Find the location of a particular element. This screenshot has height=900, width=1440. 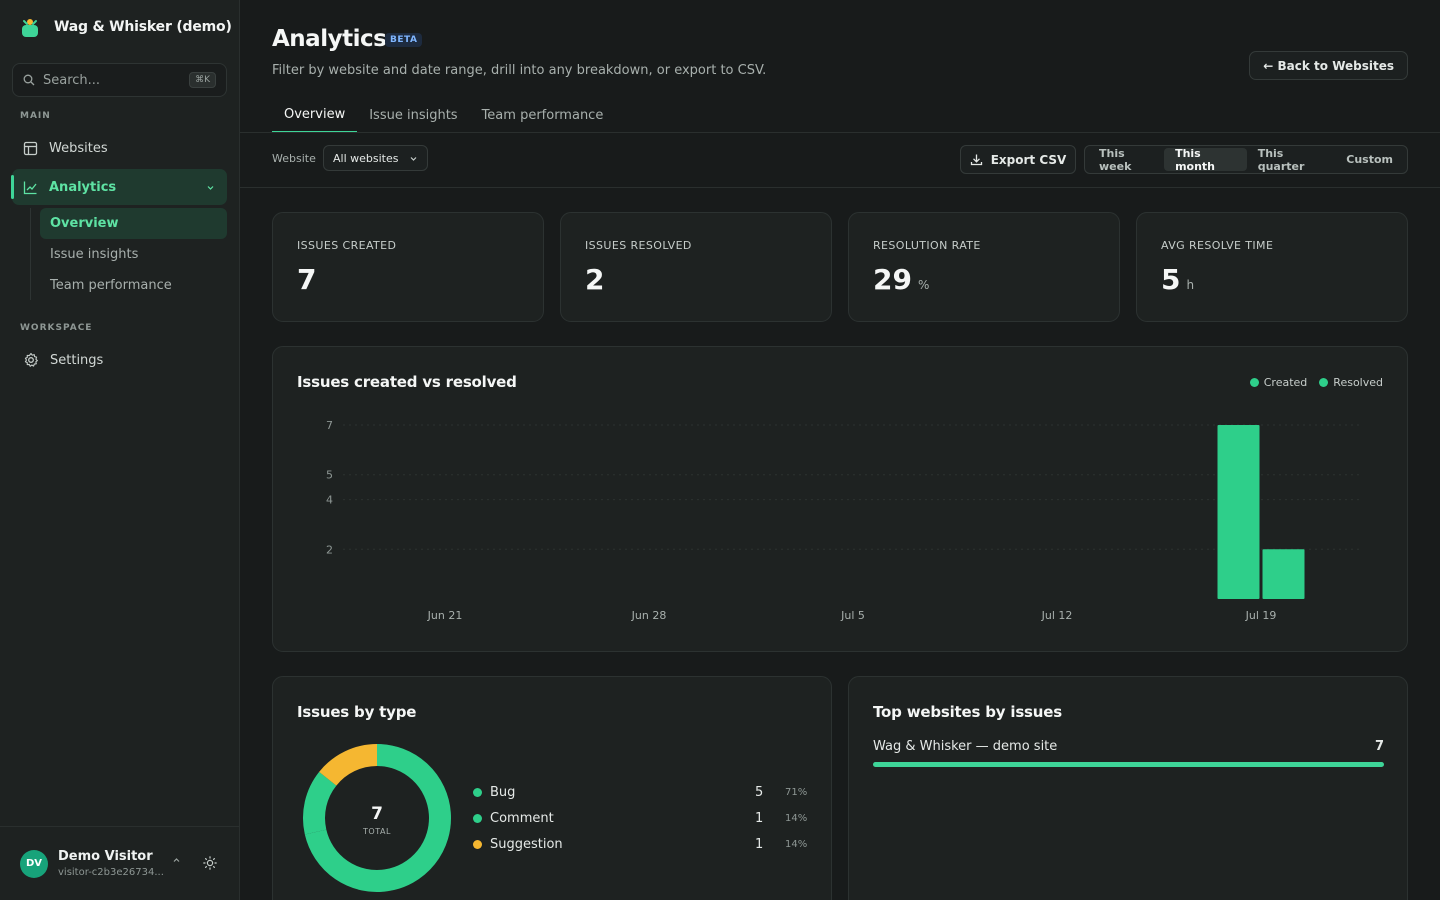

x-tick-label: Jun 21 is located at coordinates (445, 615).